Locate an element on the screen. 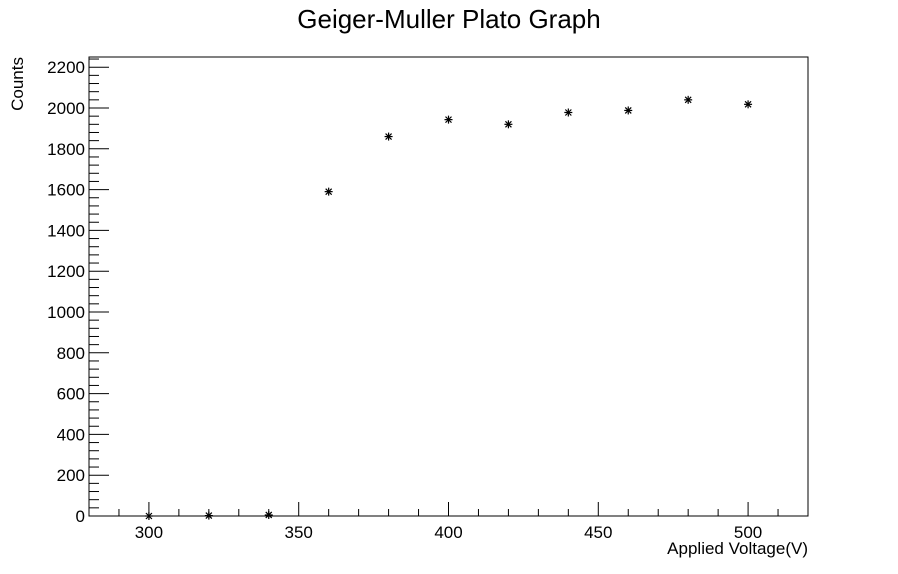 This screenshot has height=574, width=898. y-tick-label: 0 is located at coordinates (80, 516).